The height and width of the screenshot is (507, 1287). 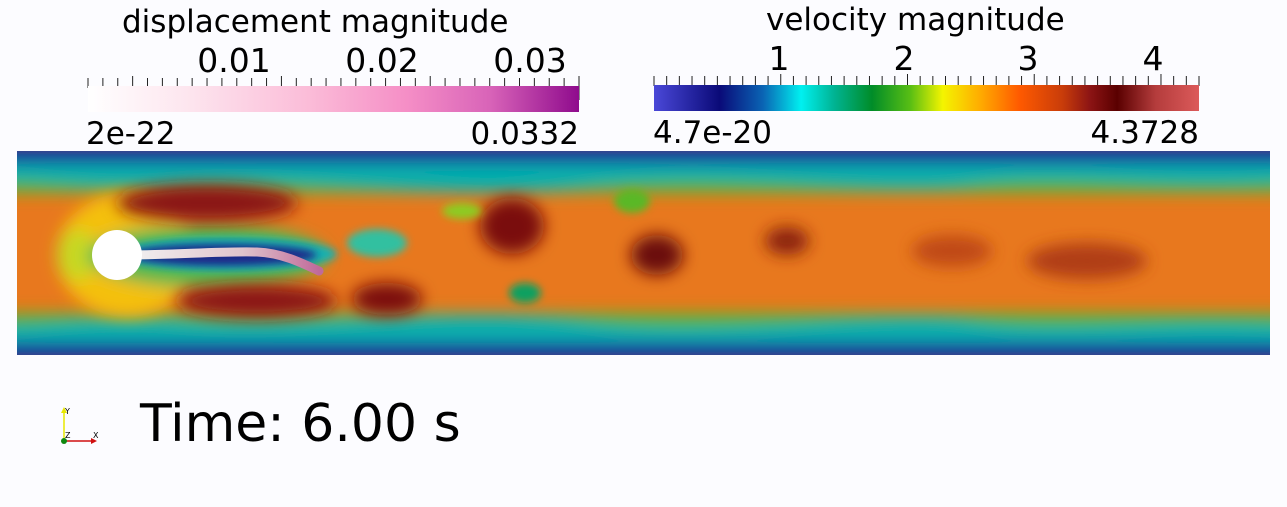 What do you see at coordinates (1153, 58) in the screenshot?
I see `velocity-tick-label: 4` at bounding box center [1153, 58].